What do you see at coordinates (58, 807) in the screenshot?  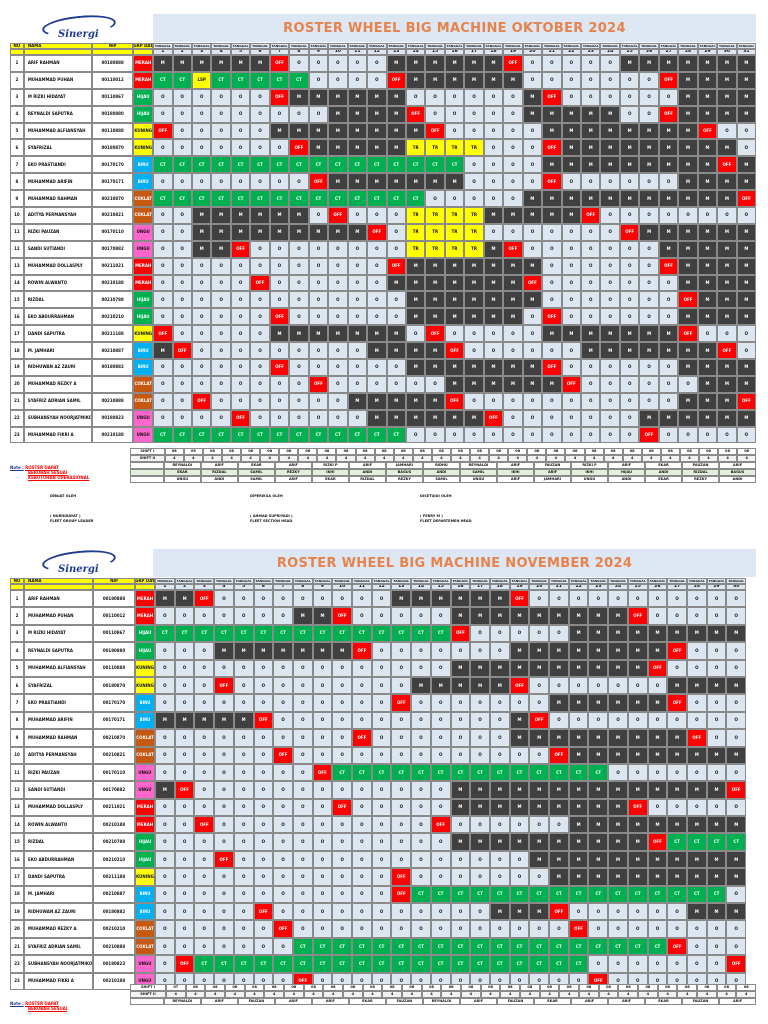 I see `employee-name: MUHAMMAD DOLLASPLY` at bounding box center [58, 807].